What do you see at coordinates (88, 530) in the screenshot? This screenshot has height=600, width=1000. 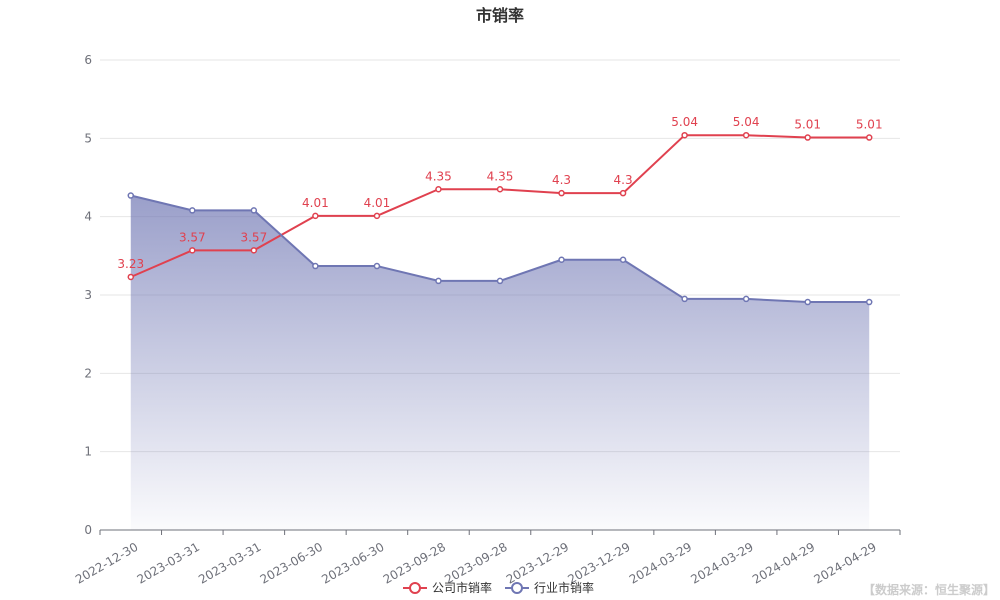 I see `y-tick-label: 0` at bounding box center [88, 530].